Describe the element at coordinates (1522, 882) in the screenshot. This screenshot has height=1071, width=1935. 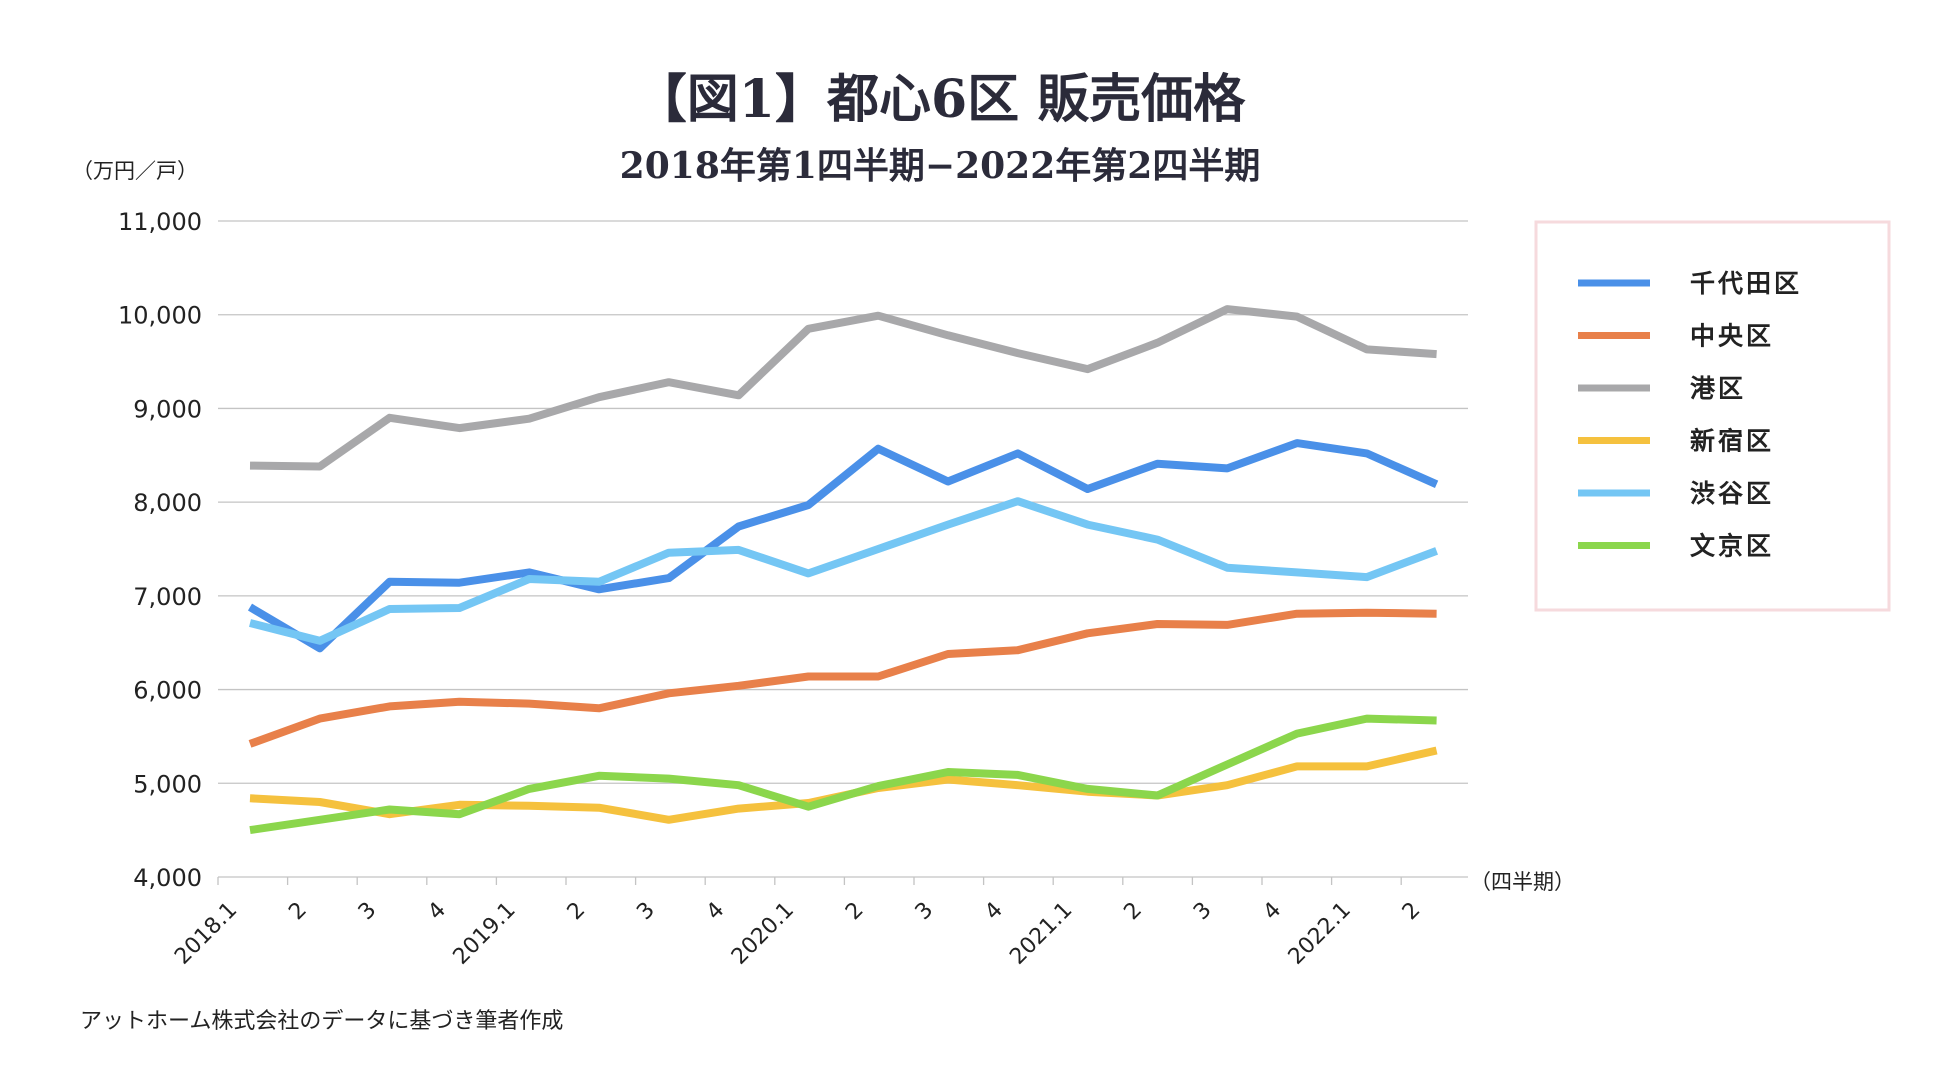
I see `x-axis-unit: （四半期）` at that location.